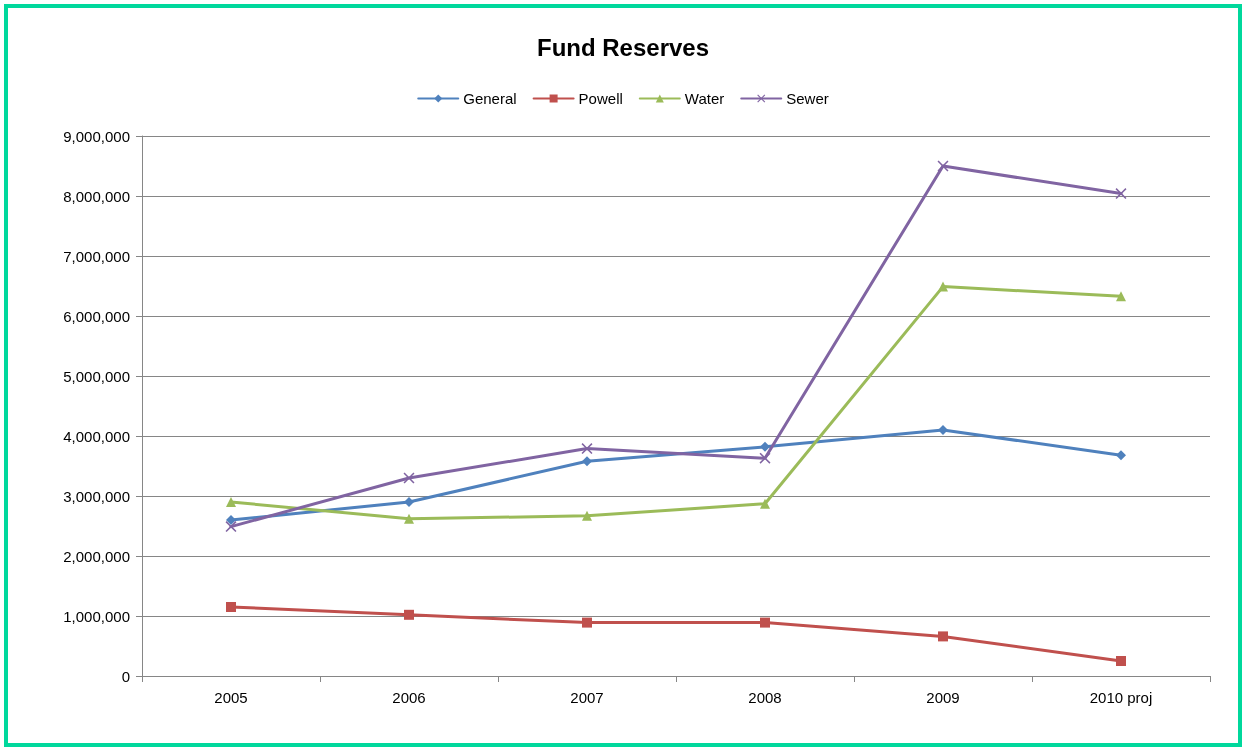 This screenshot has width=1244, height=749. Describe the element at coordinates (96, 316) in the screenshot. I see `y-tick-label: 6,000,000` at that location.